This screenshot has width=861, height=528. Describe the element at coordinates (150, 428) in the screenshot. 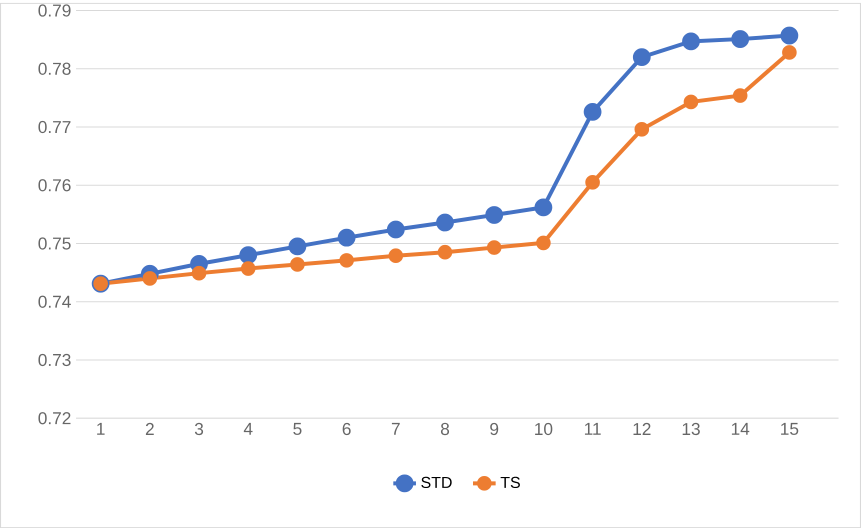

I see `x-tick-label: 2` at that location.